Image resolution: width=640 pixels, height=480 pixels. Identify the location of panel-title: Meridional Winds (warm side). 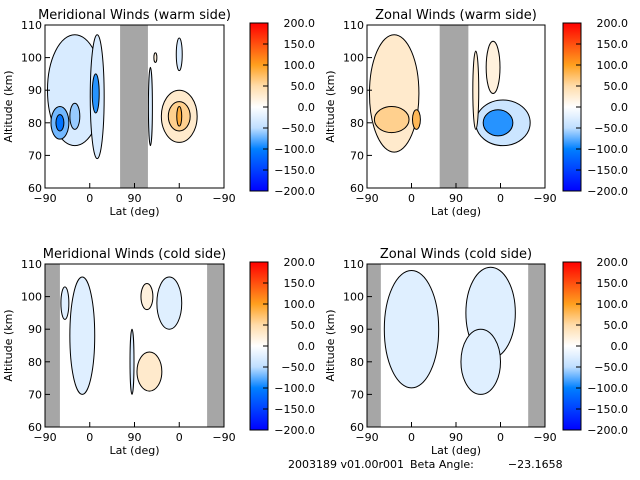
(134, 15).